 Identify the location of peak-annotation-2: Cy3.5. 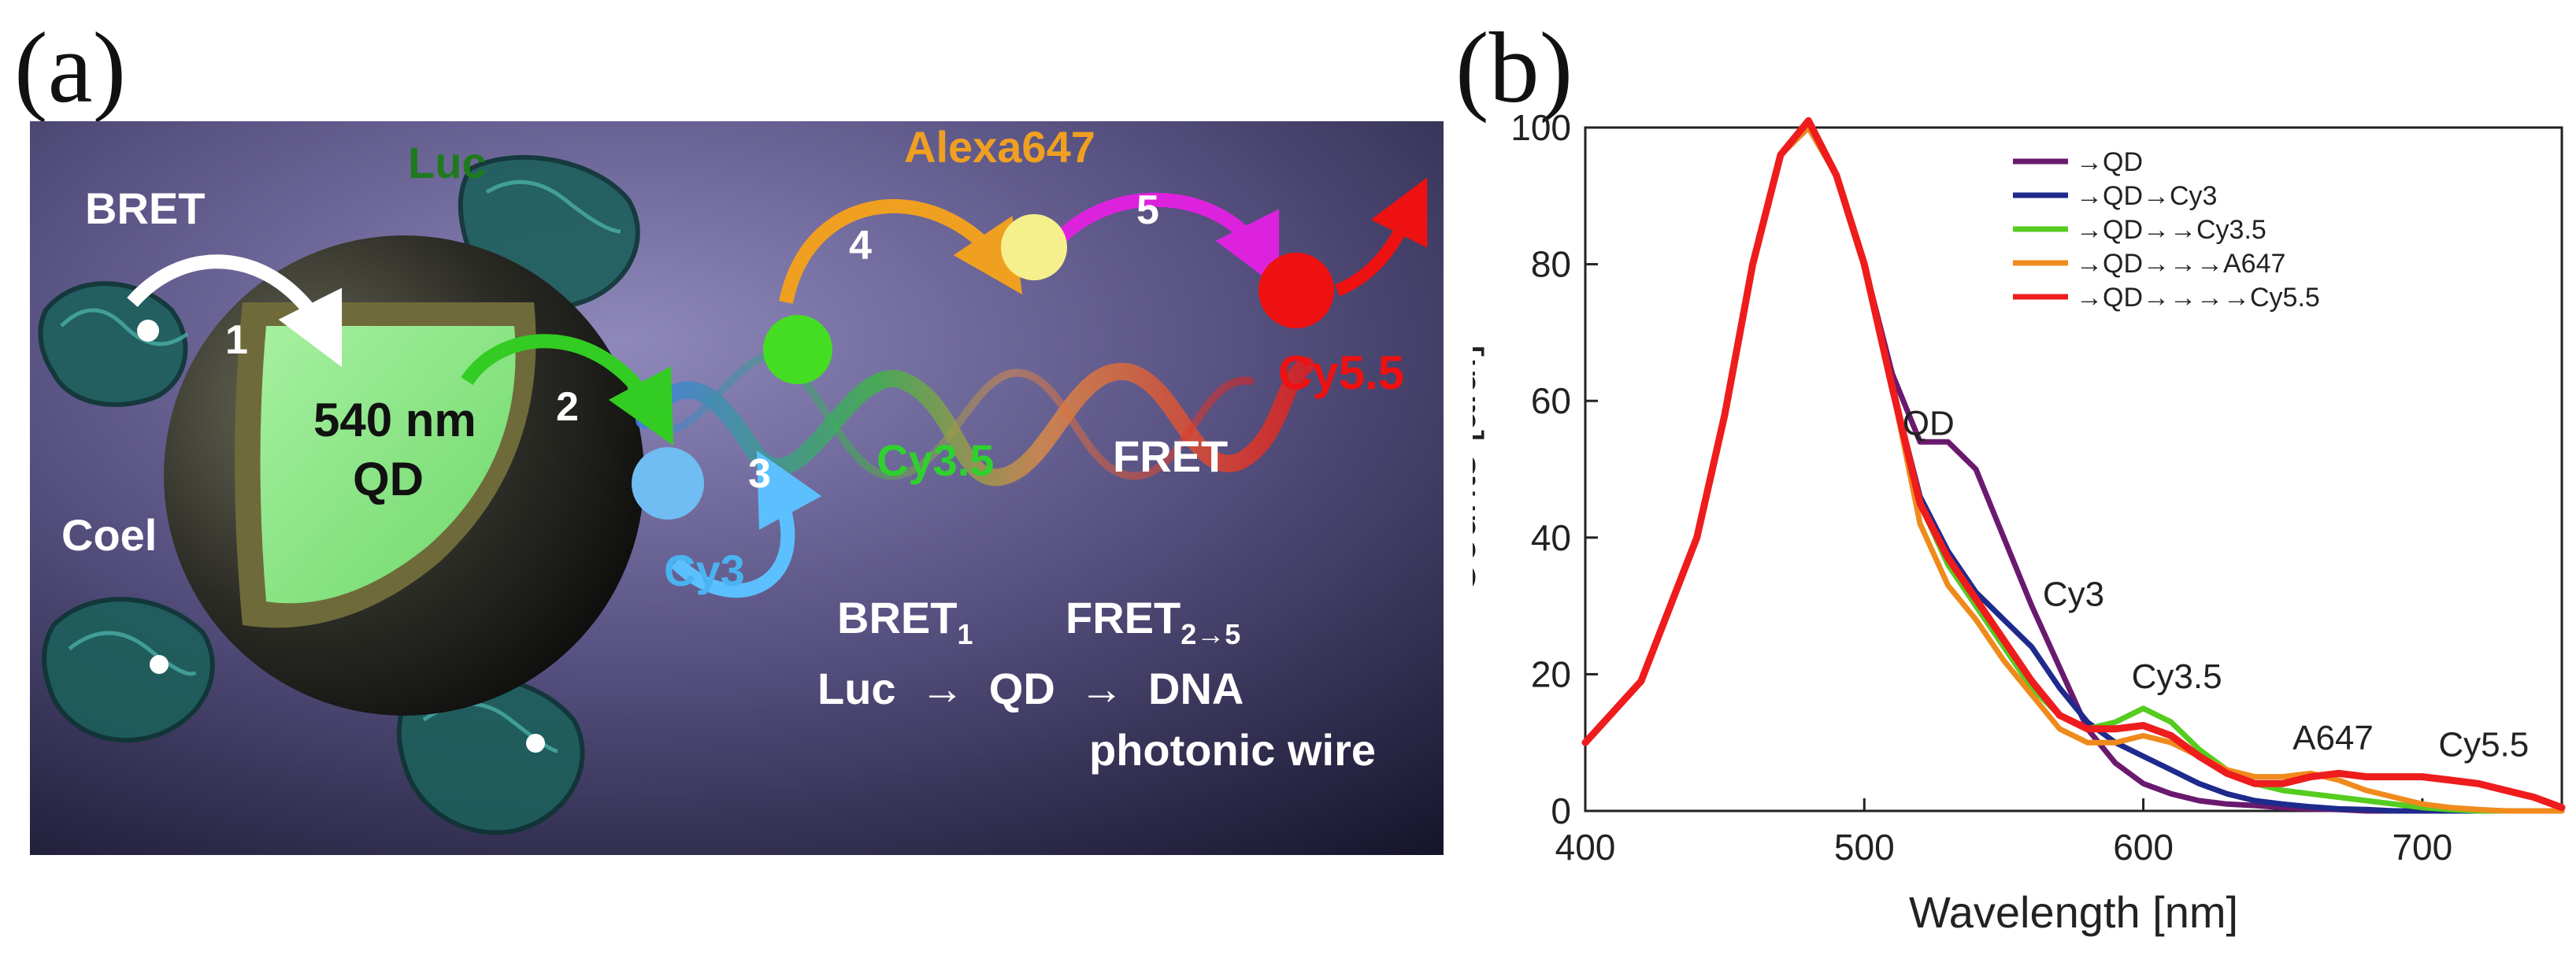
(2177, 676).